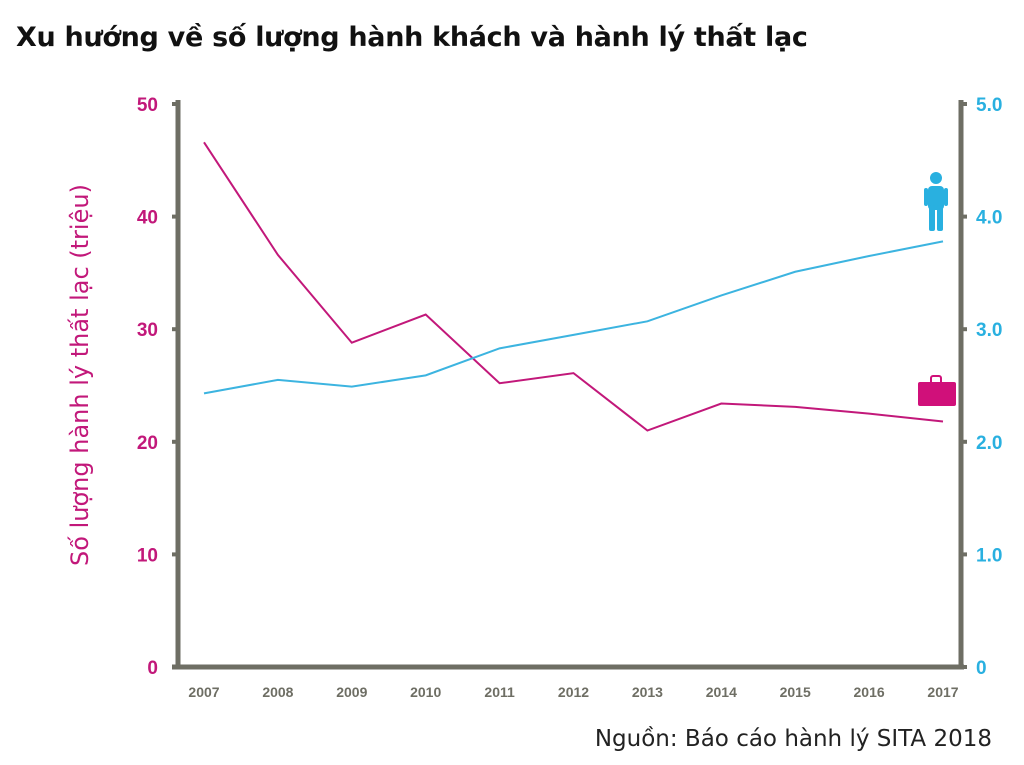 The height and width of the screenshot is (765, 1024). I want to click on person-icon, so click(936, 201).